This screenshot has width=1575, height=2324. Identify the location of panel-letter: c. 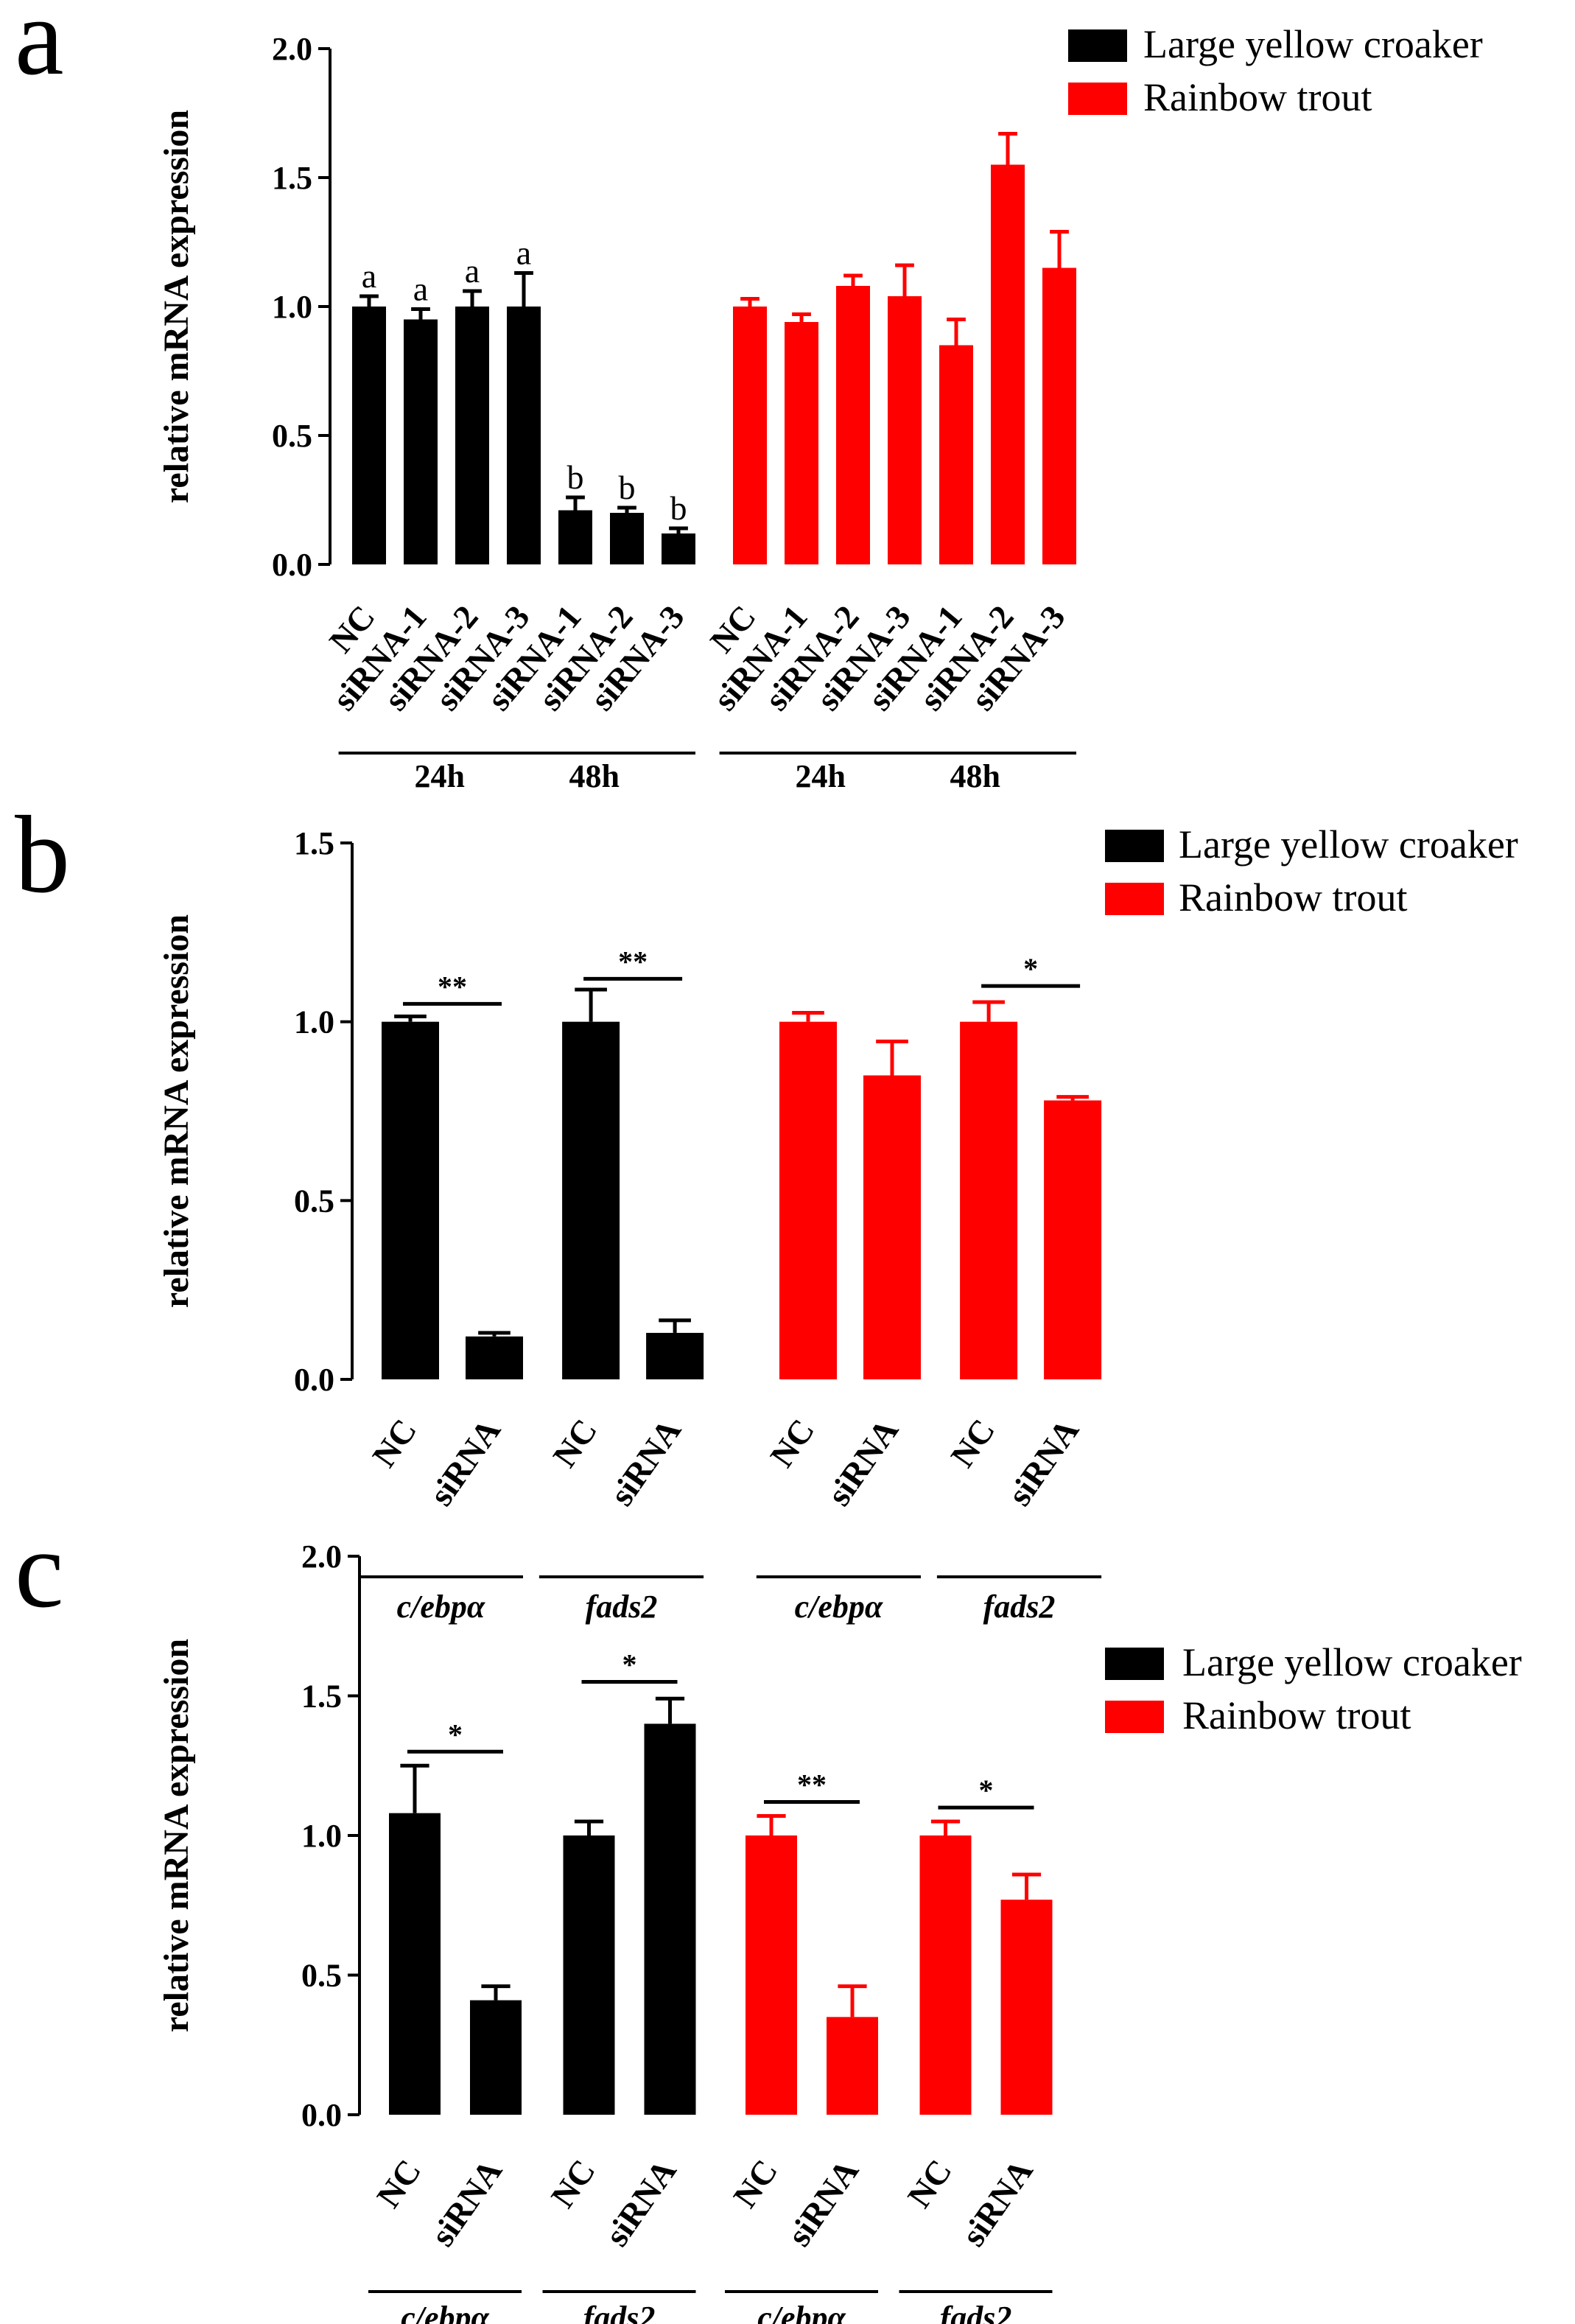
(39, 1569).